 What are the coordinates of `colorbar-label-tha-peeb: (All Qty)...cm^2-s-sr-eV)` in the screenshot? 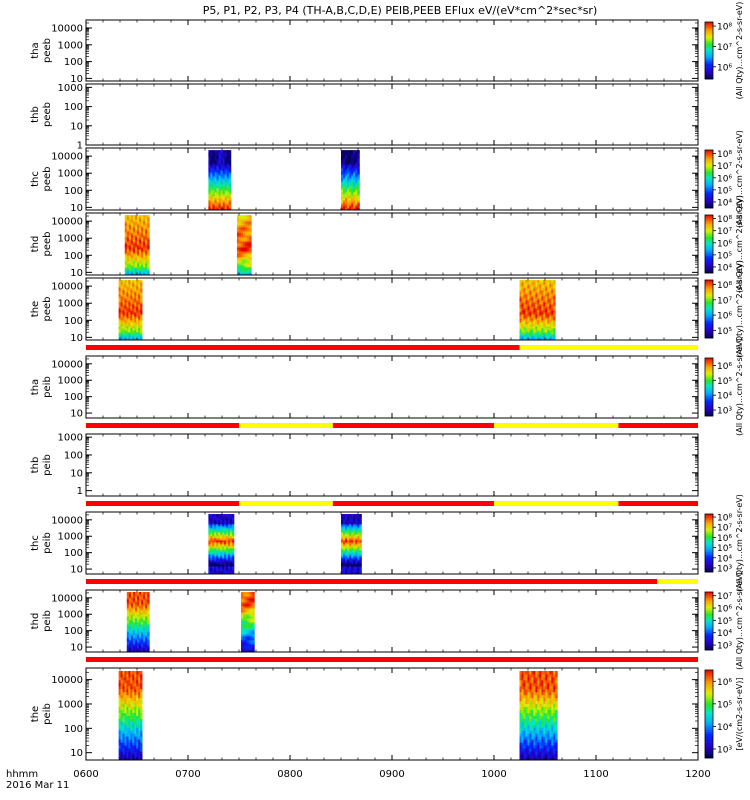 It's located at (739, 51).